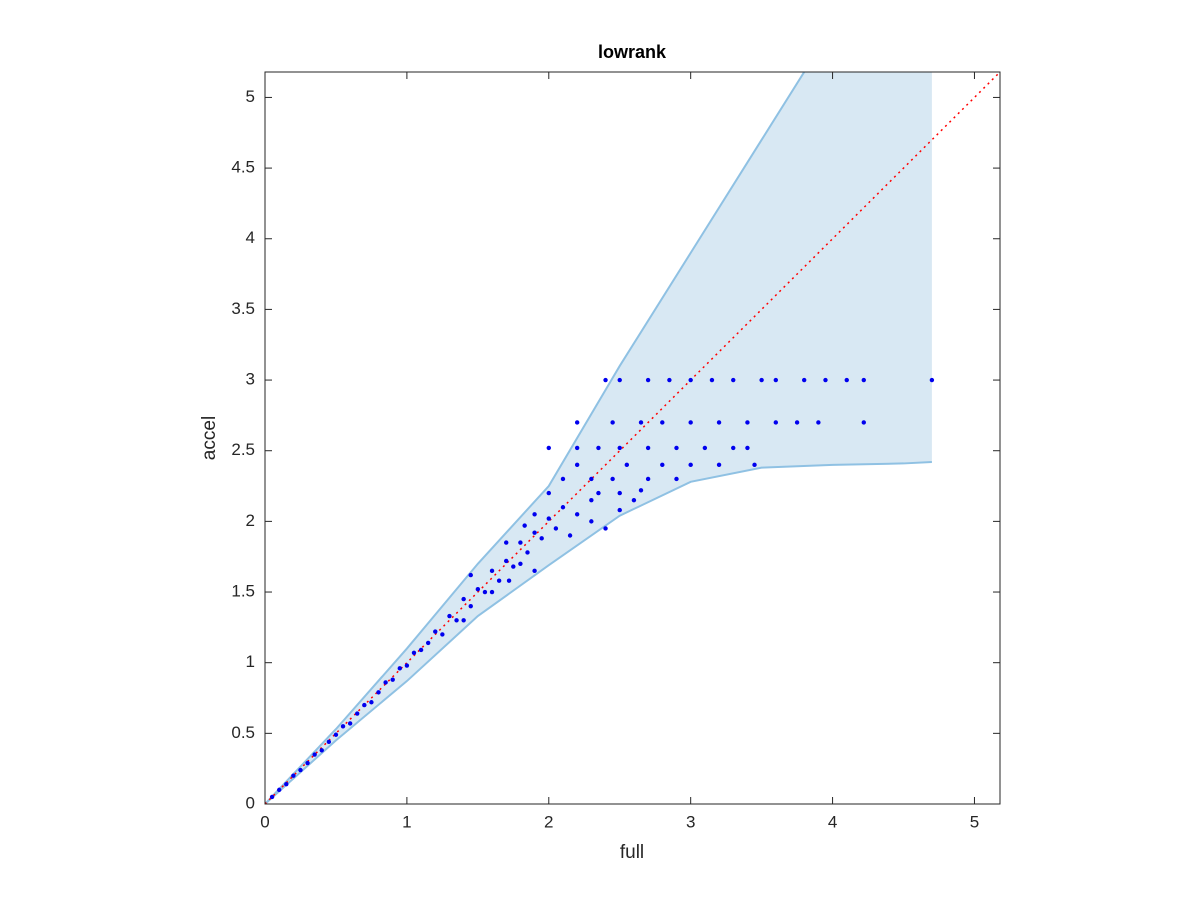  What do you see at coordinates (250, 237) in the screenshot?
I see `y-tick-label: 4` at bounding box center [250, 237].